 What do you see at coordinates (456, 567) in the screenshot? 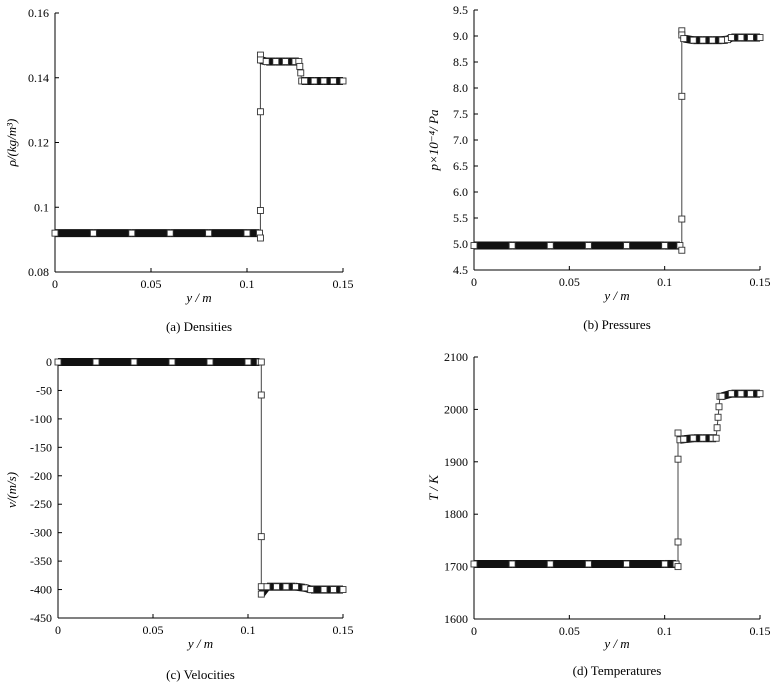
I see `y-tick-label: 1700` at bounding box center [456, 567].